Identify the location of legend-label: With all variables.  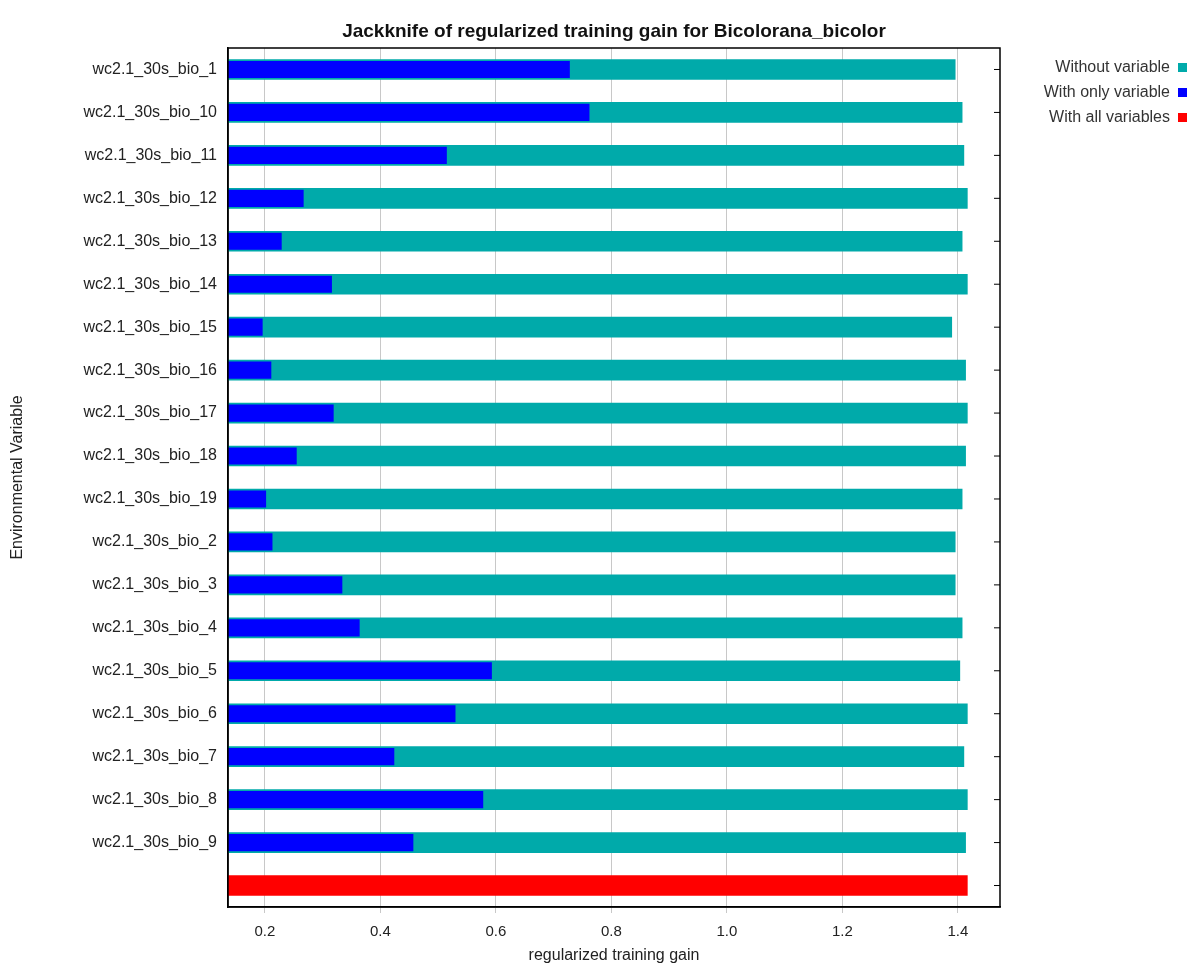
(1109, 116).